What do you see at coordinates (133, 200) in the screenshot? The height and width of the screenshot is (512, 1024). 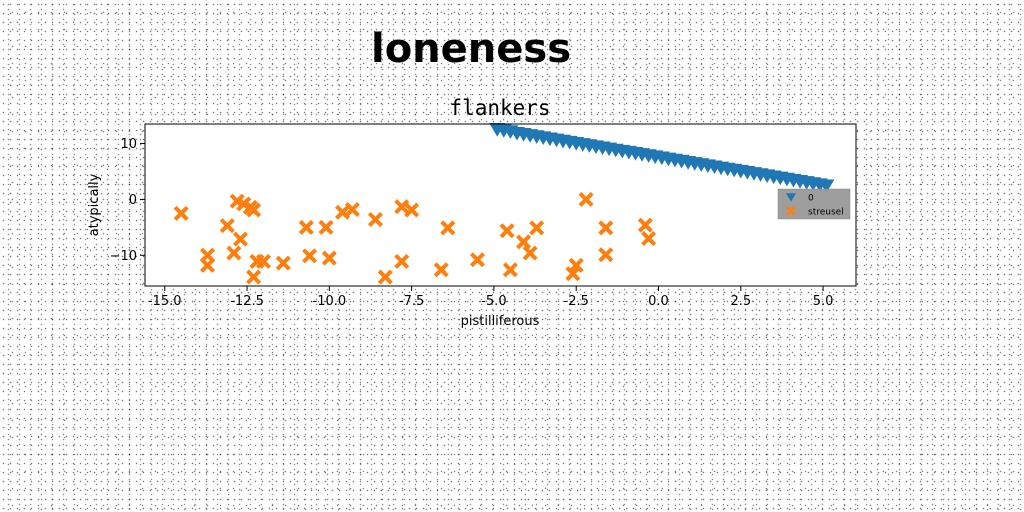 I see `y-tick-label: 0` at bounding box center [133, 200].